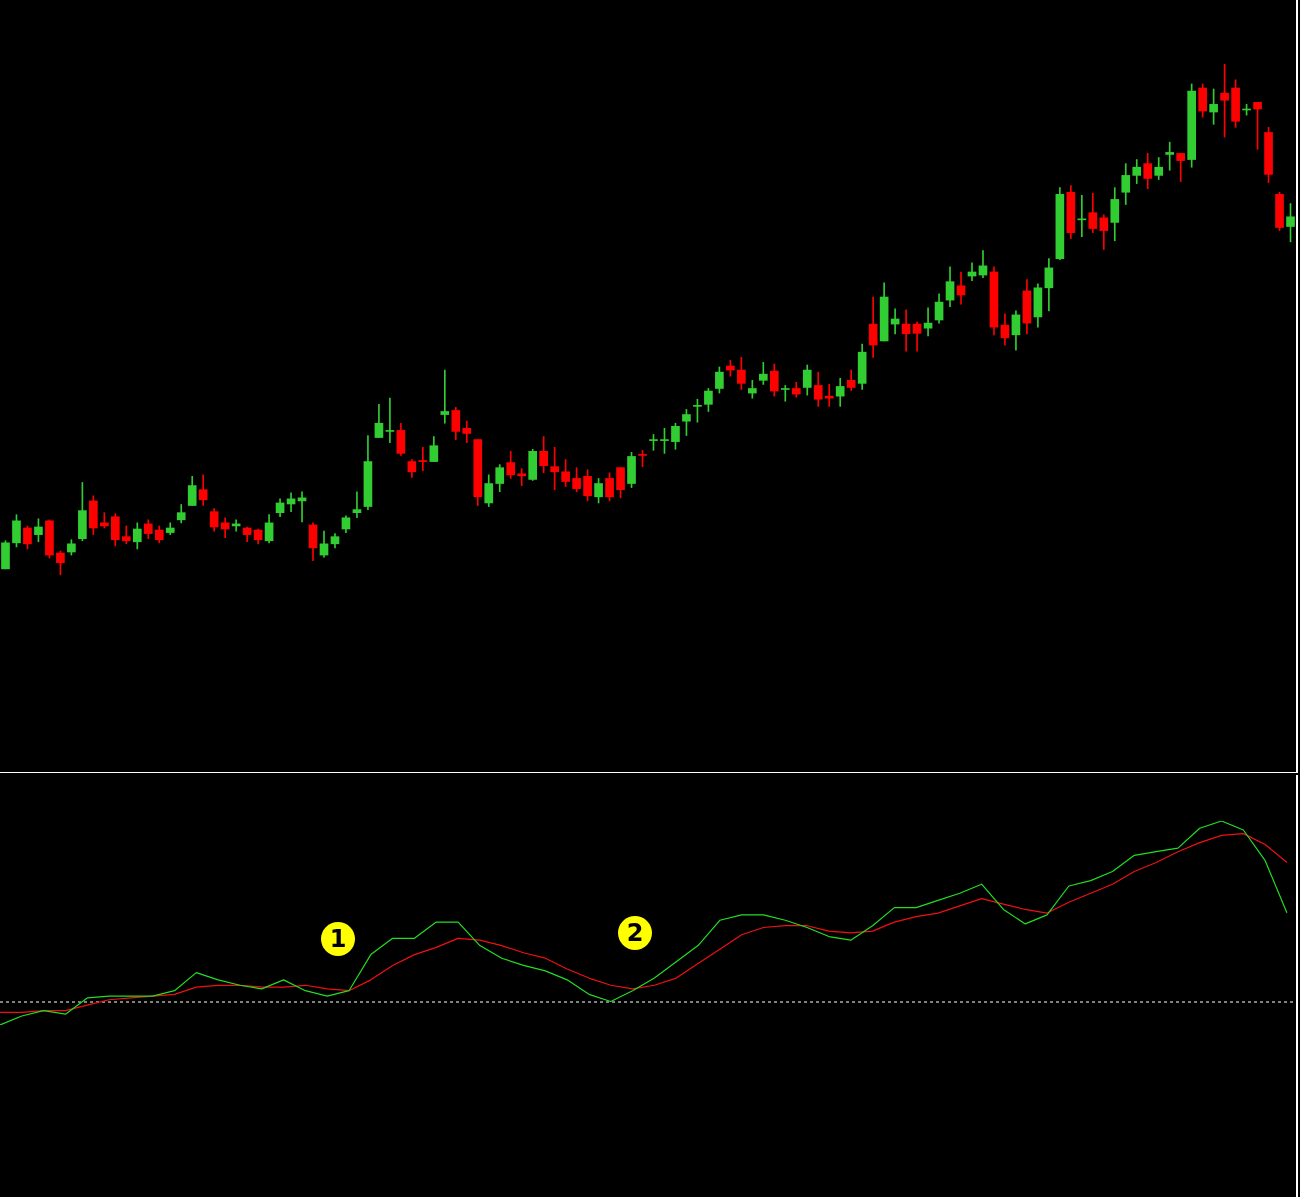  I want to click on annotation: 1, so click(338, 939).